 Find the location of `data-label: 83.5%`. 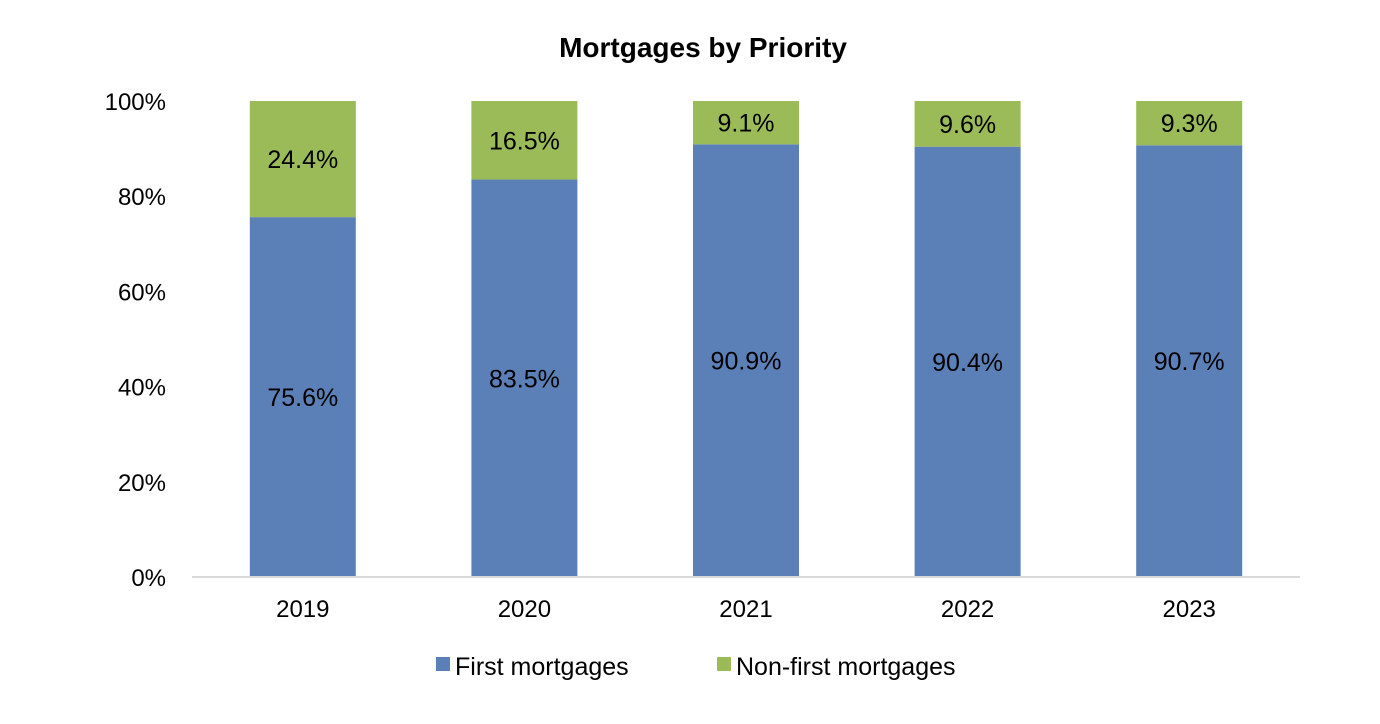

data-label: 83.5% is located at coordinates (524, 379).